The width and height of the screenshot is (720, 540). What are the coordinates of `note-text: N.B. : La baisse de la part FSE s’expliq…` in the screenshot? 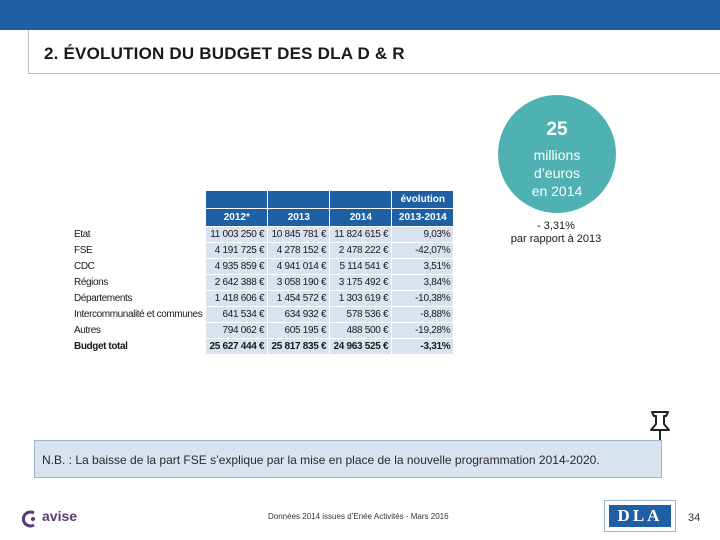 It's located at (321, 460).